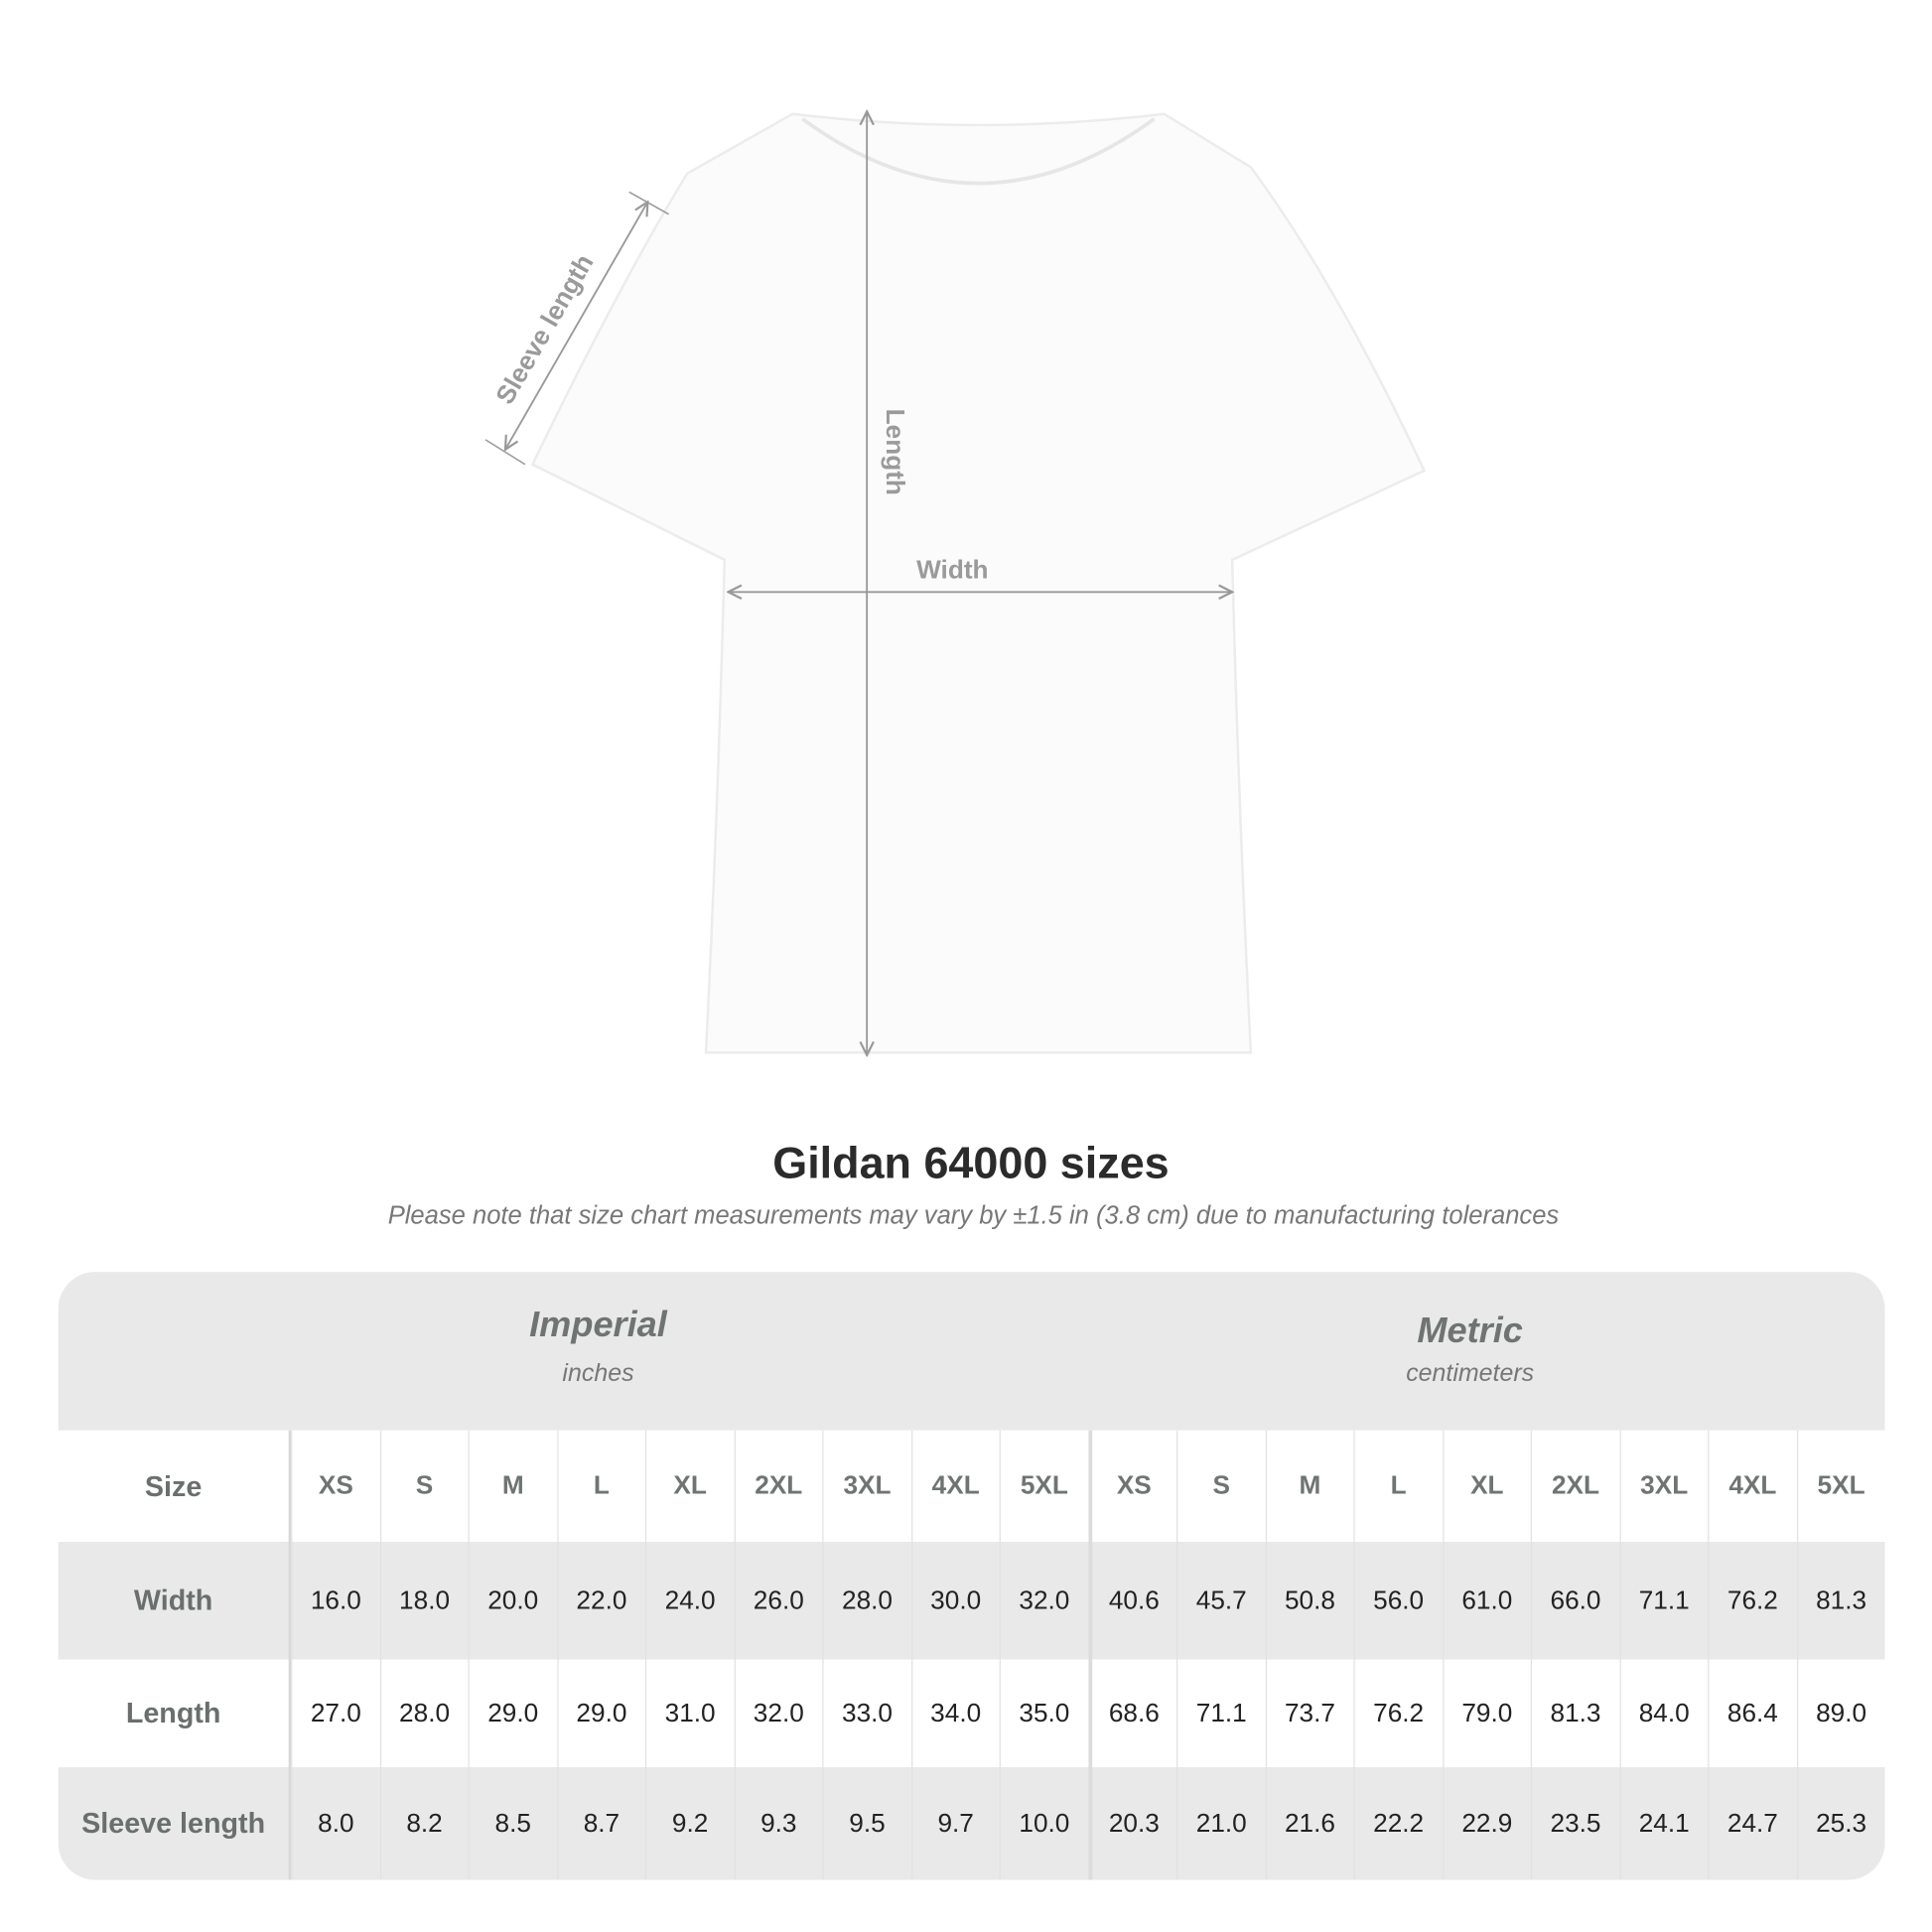 This screenshot has width=1932, height=1932. What do you see at coordinates (689, 1714) in the screenshot?
I see `value-cell: 31.0` at bounding box center [689, 1714].